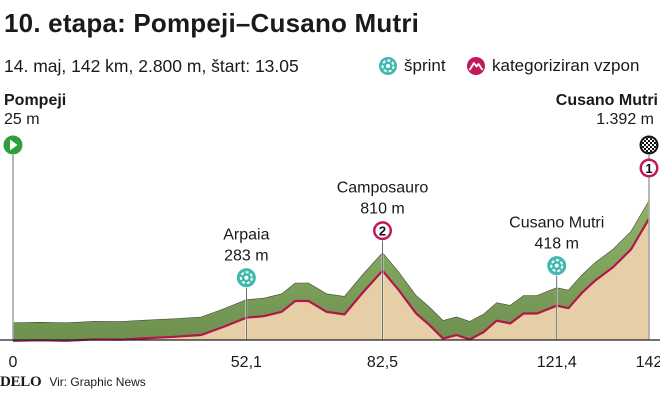 The height and width of the screenshot is (401, 660). Describe the element at coordinates (21, 382) in the screenshot. I see `brand-logo: DELO` at that location.